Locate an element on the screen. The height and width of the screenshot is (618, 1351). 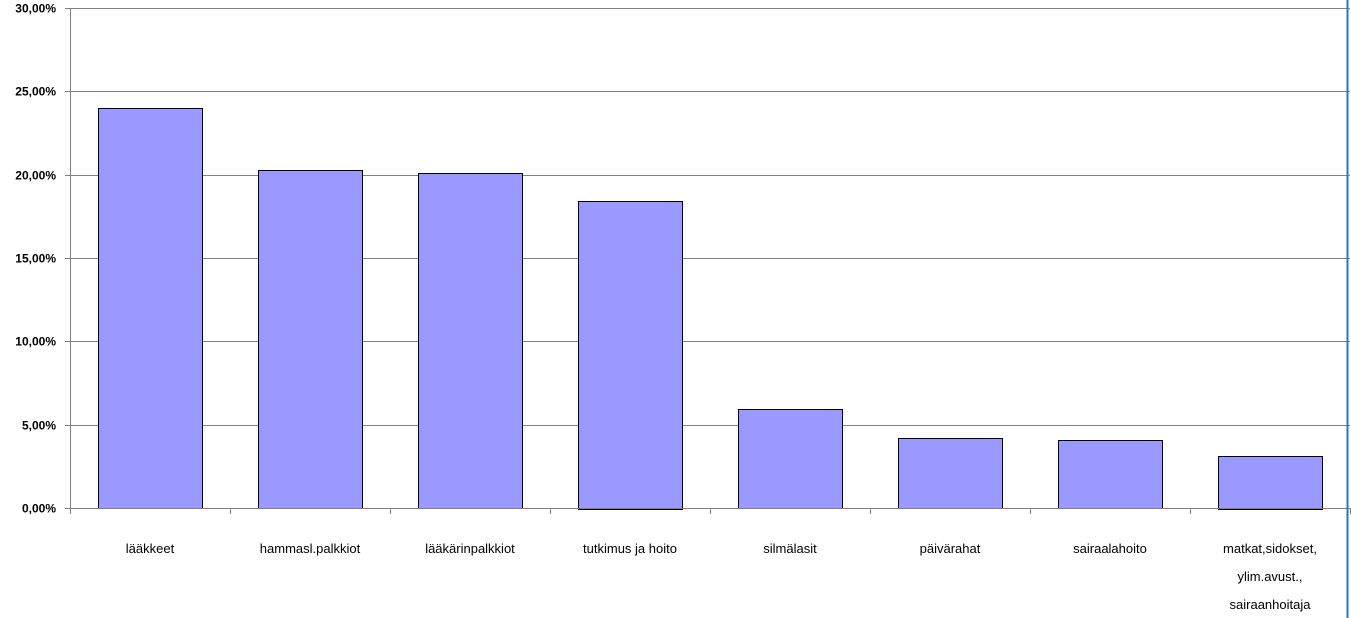
y-tick-label: 20,00% is located at coordinates (35, 176).